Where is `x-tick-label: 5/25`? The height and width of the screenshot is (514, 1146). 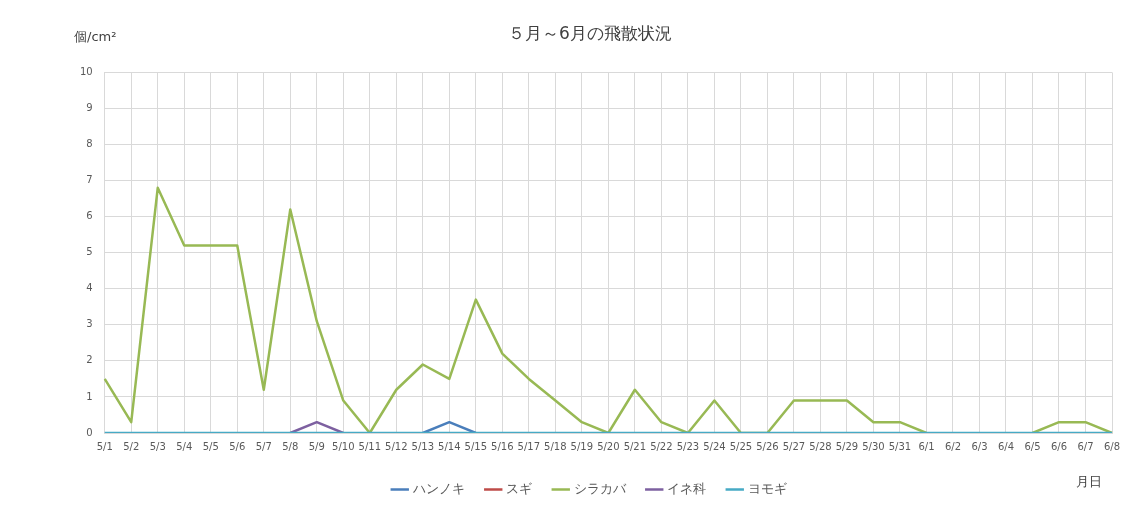 x-tick-label: 5/25 is located at coordinates (741, 446).